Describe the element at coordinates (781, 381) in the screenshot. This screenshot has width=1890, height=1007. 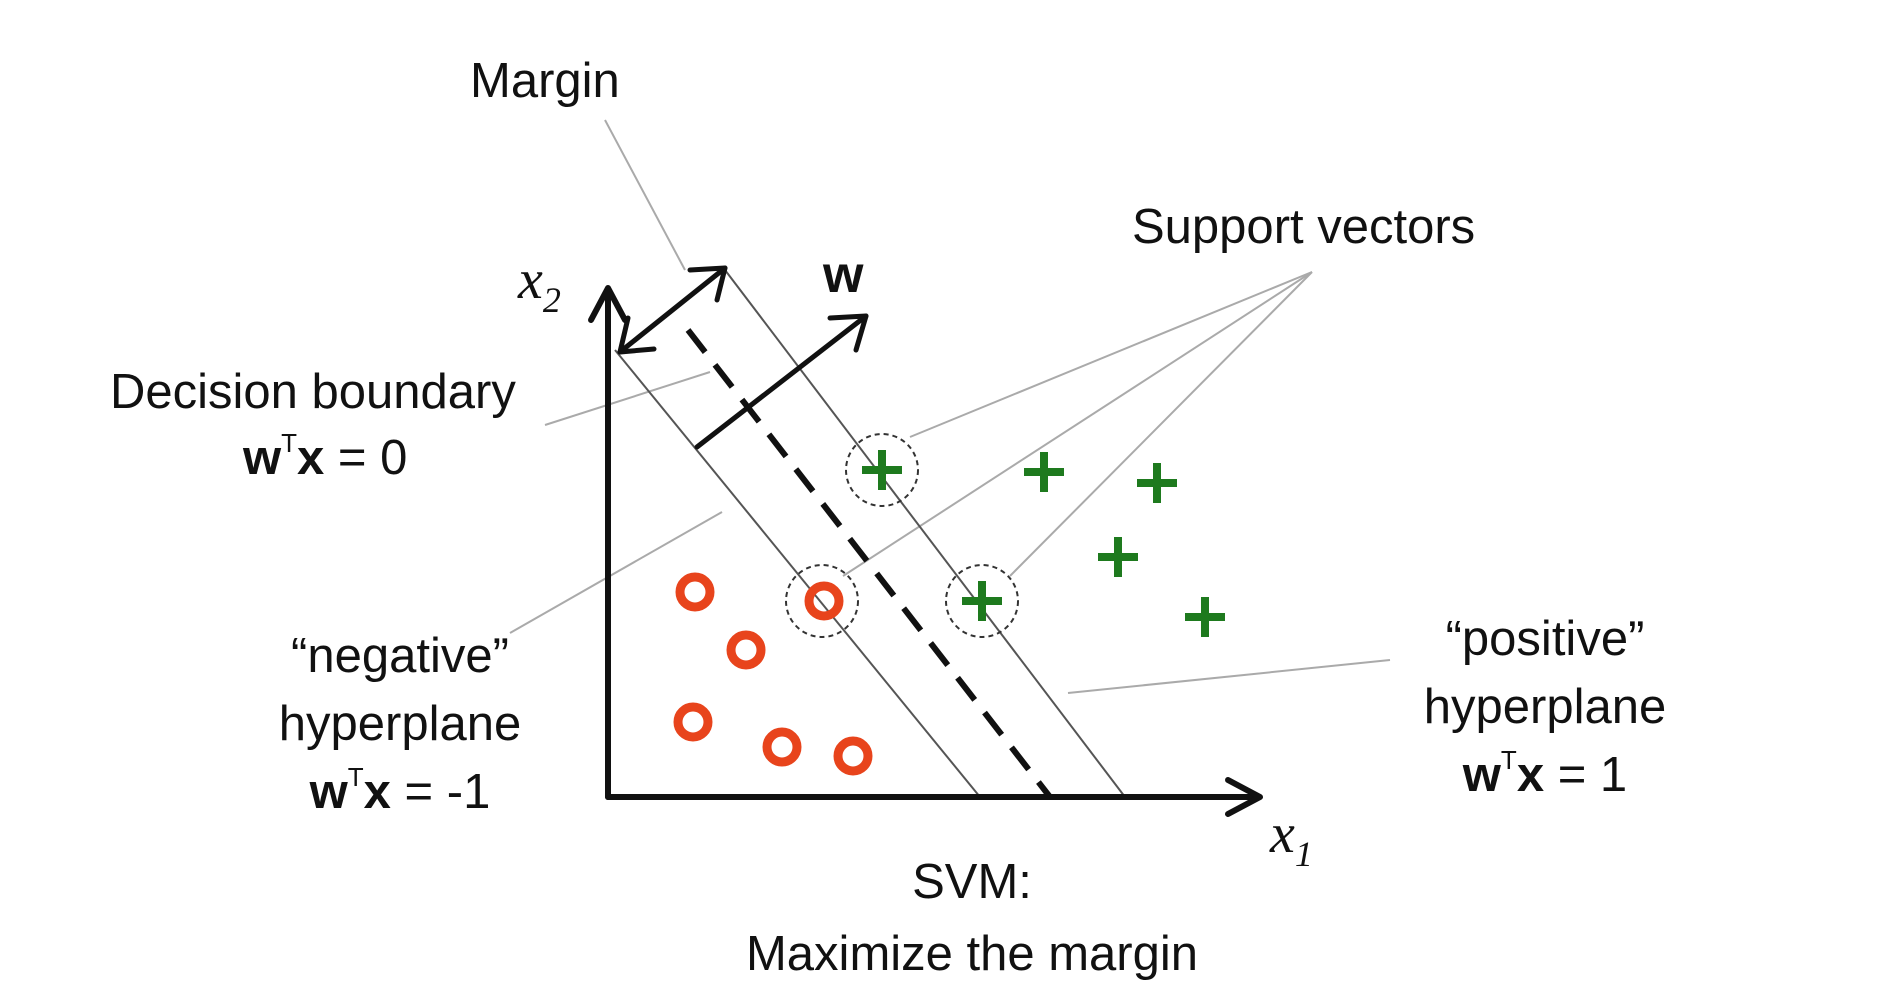
I see `w-vector-arrow` at that location.